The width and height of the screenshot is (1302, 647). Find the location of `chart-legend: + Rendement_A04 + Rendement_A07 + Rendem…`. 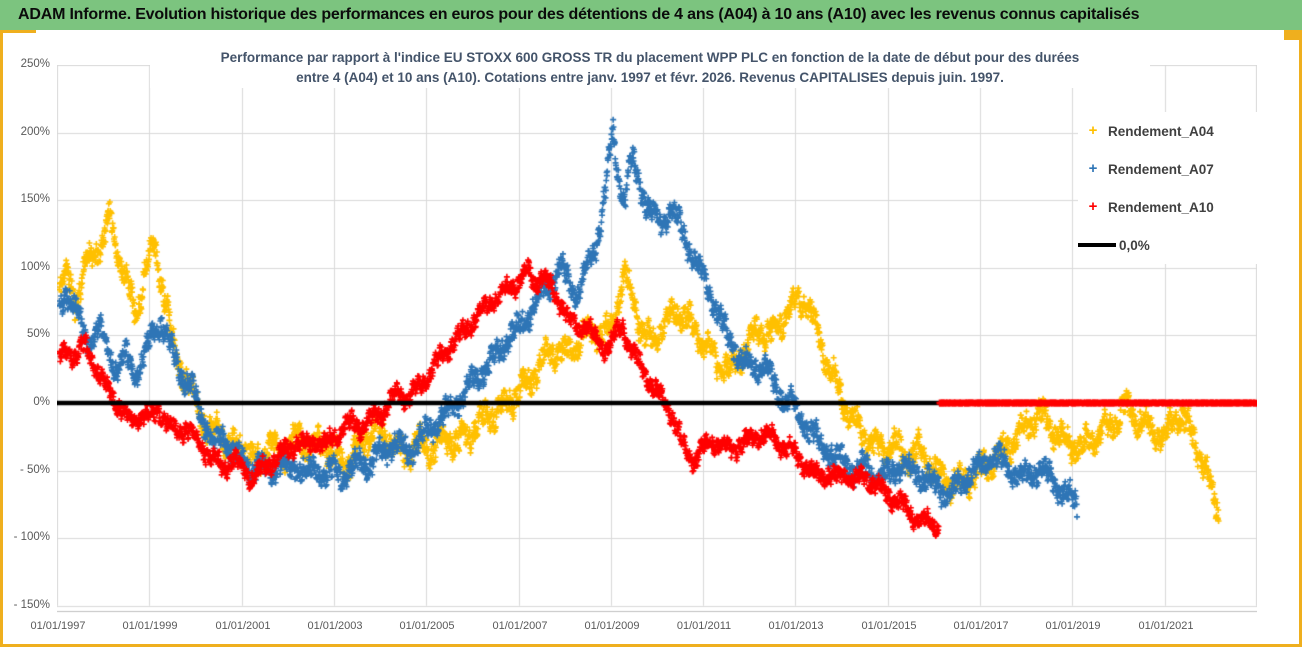

chart-legend: + Rendement_A04 + Rendement_A07 + Rendem… is located at coordinates (1170, 188).